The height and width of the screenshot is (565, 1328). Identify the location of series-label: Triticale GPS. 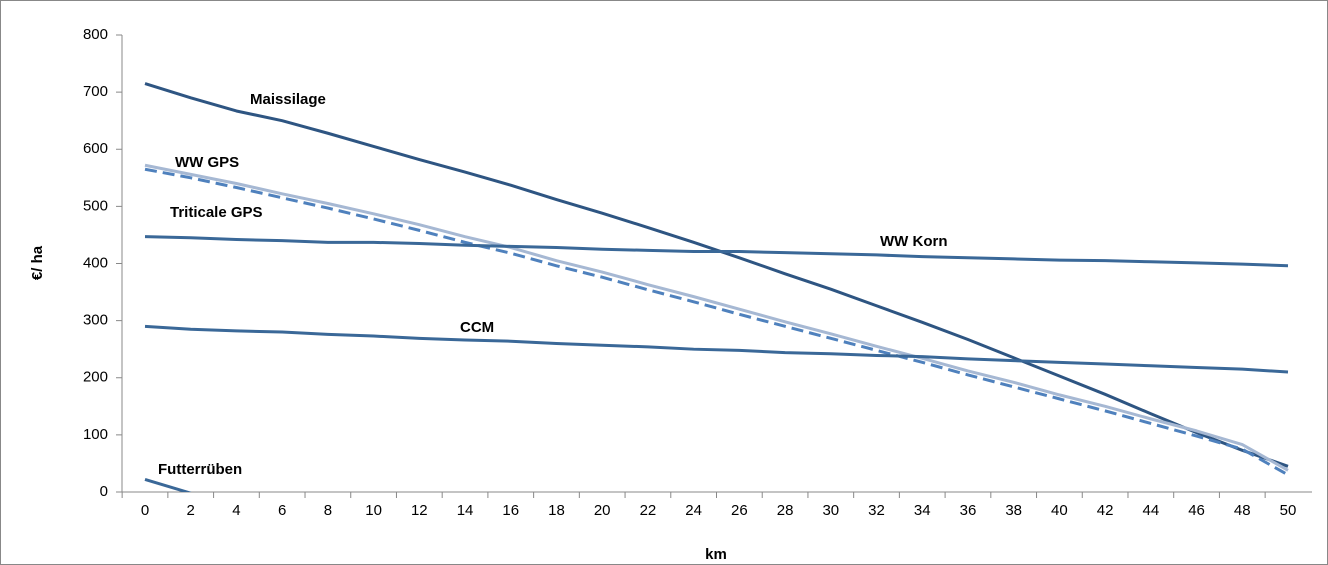
(216, 212).